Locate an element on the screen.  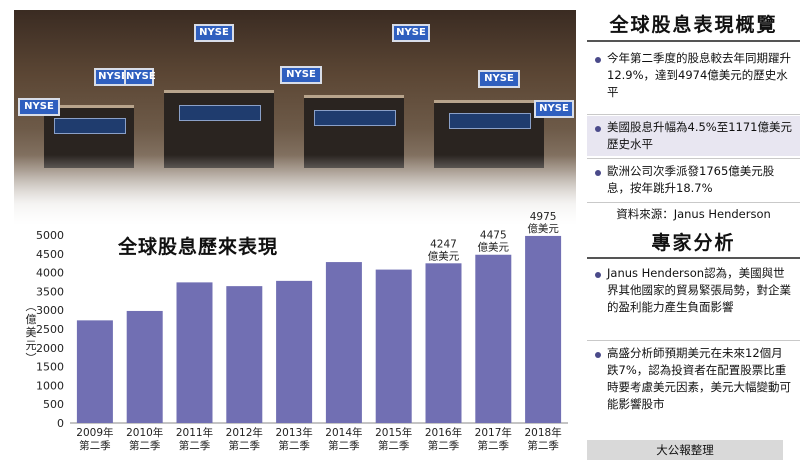
y-tick-label: 0 is located at coordinates (60, 423).